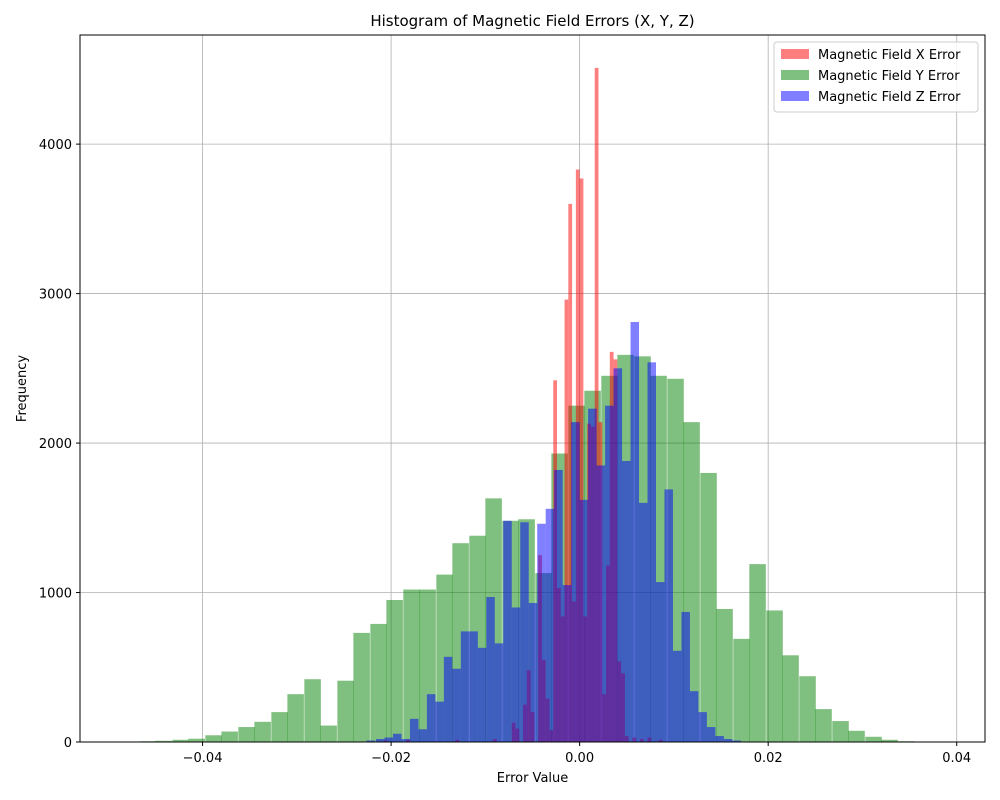  Describe the element at coordinates (889, 55) in the screenshot. I see `legend-label: Magnetic Field X Error` at that location.